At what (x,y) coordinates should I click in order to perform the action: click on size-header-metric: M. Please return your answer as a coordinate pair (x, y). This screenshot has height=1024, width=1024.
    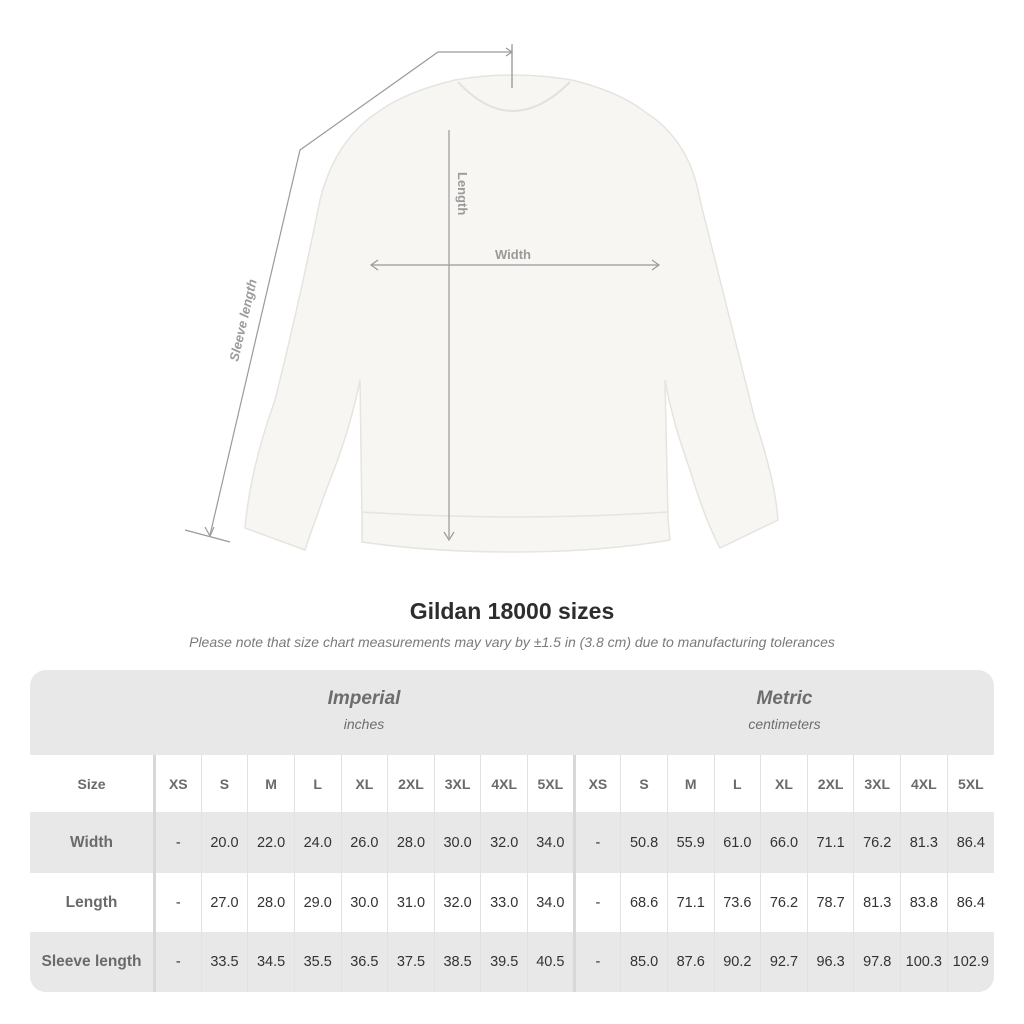
    Looking at the image, I should click on (690, 783).